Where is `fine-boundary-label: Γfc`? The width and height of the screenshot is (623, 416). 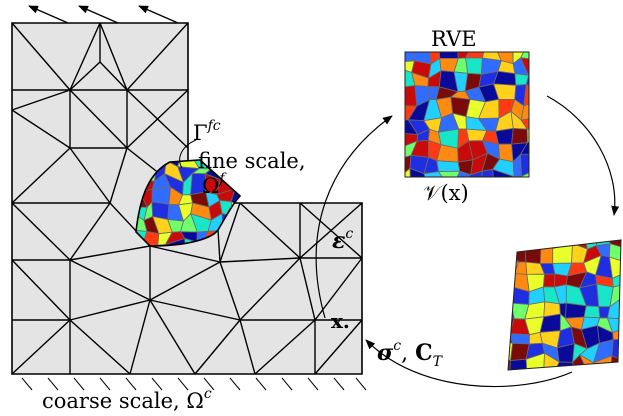
fine-boundary-label: Γfc is located at coordinates (207, 131).